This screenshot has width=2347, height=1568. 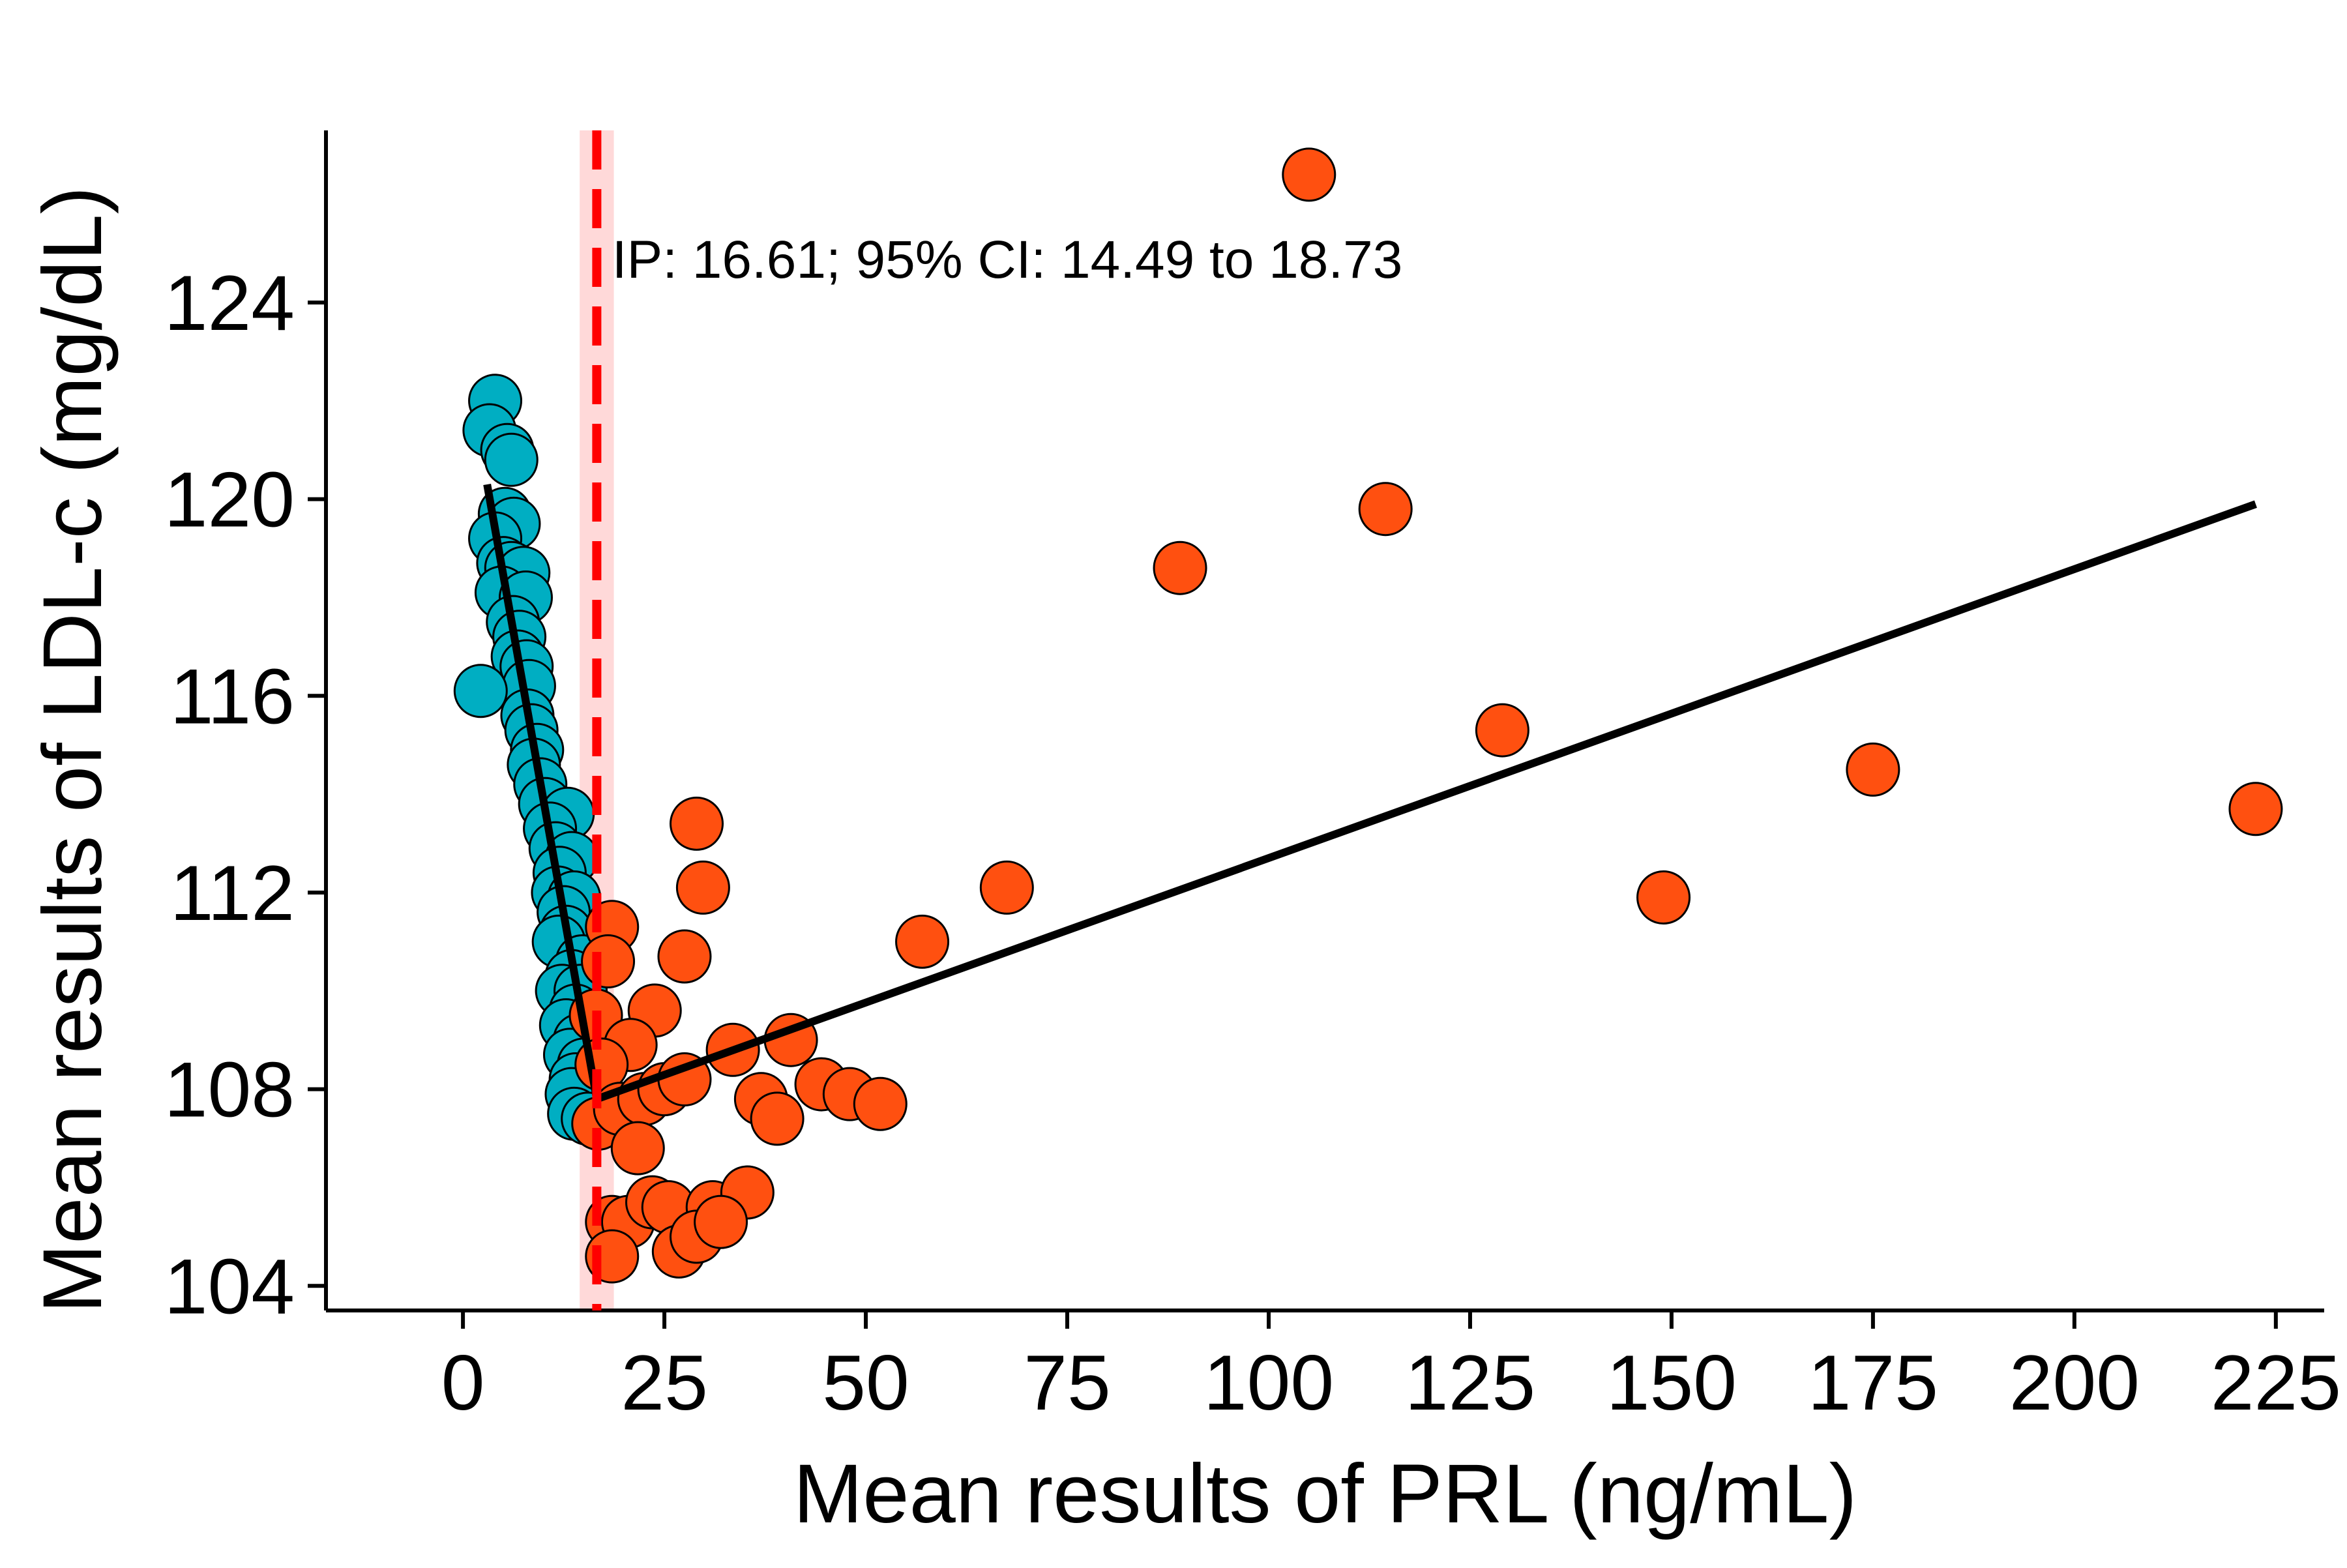 What do you see at coordinates (1873, 1383) in the screenshot?
I see `x-tick-label: 175` at bounding box center [1873, 1383].